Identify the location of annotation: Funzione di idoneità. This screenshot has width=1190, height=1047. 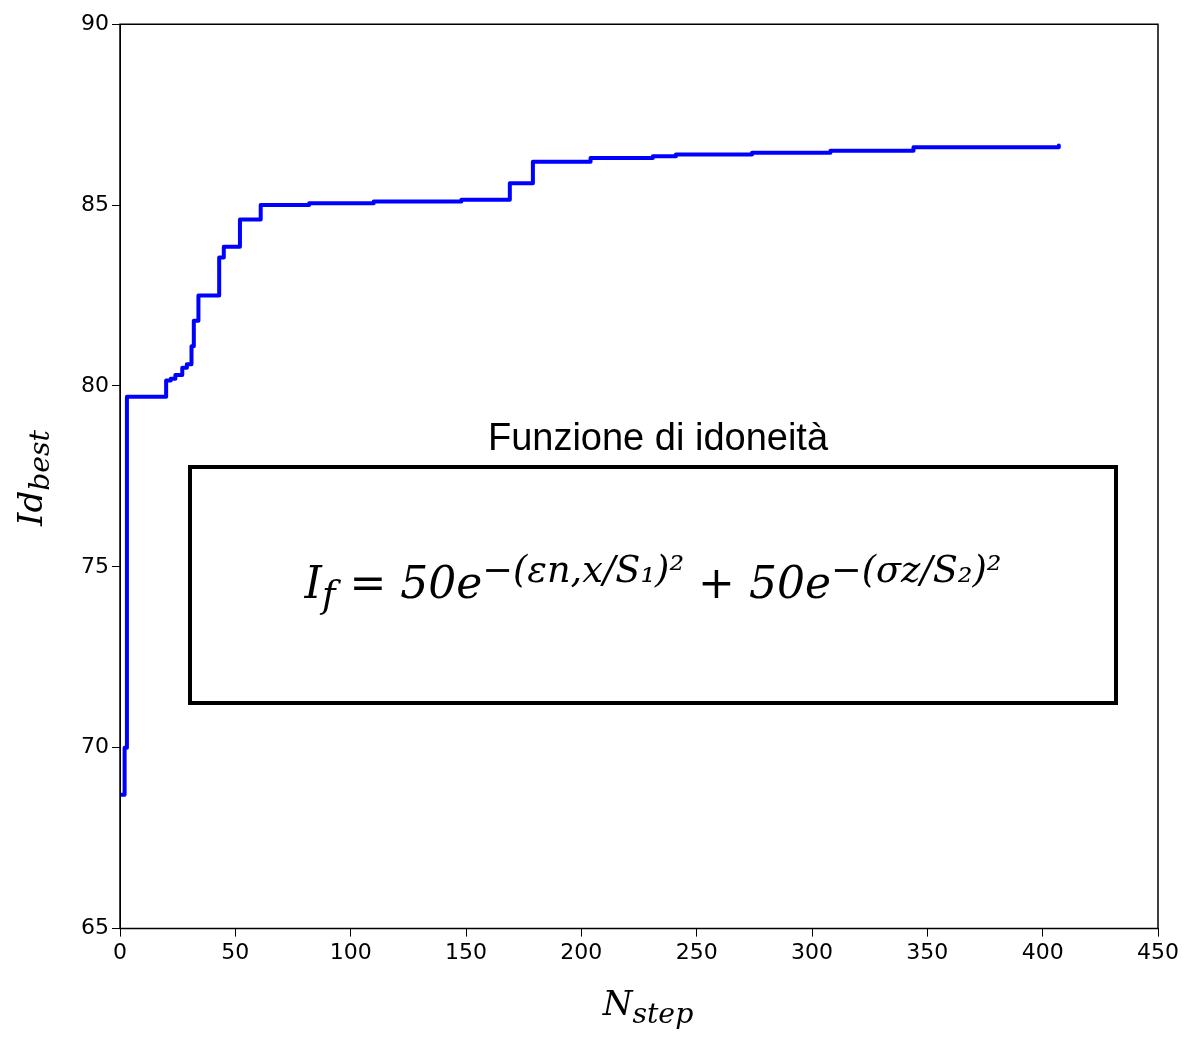
(658, 437).